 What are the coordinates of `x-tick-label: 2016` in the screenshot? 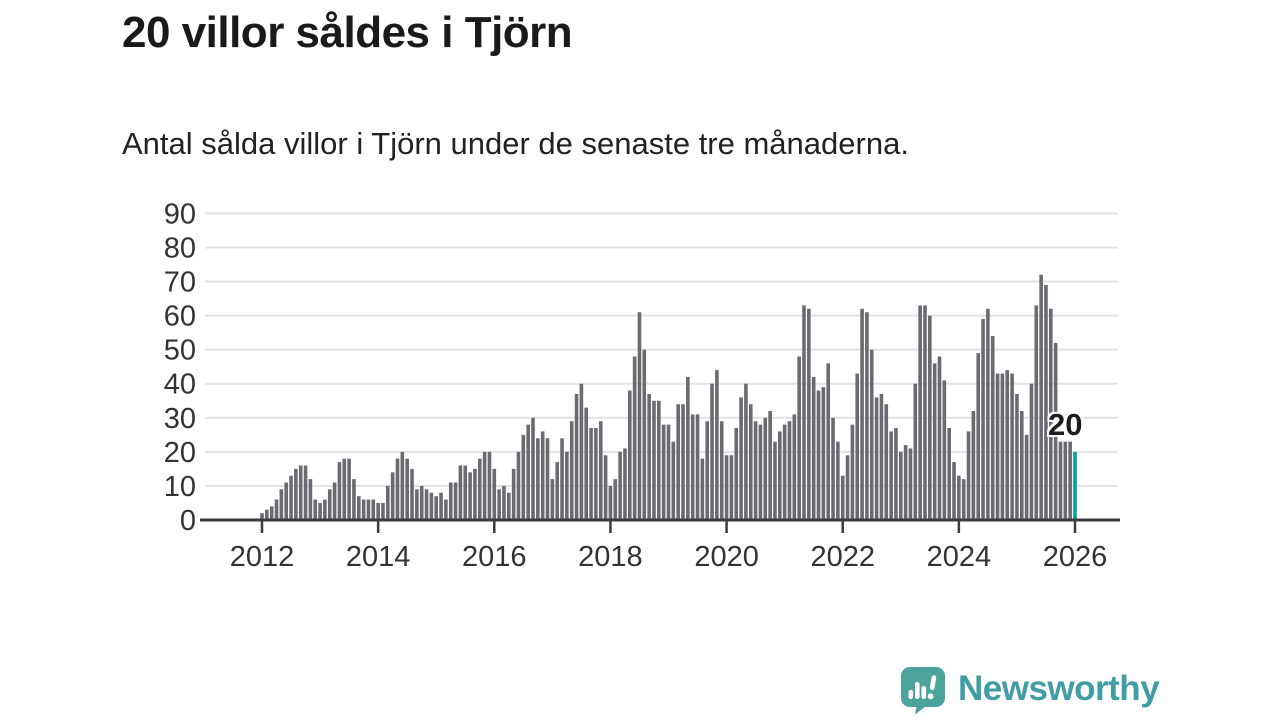 It's located at (494, 557).